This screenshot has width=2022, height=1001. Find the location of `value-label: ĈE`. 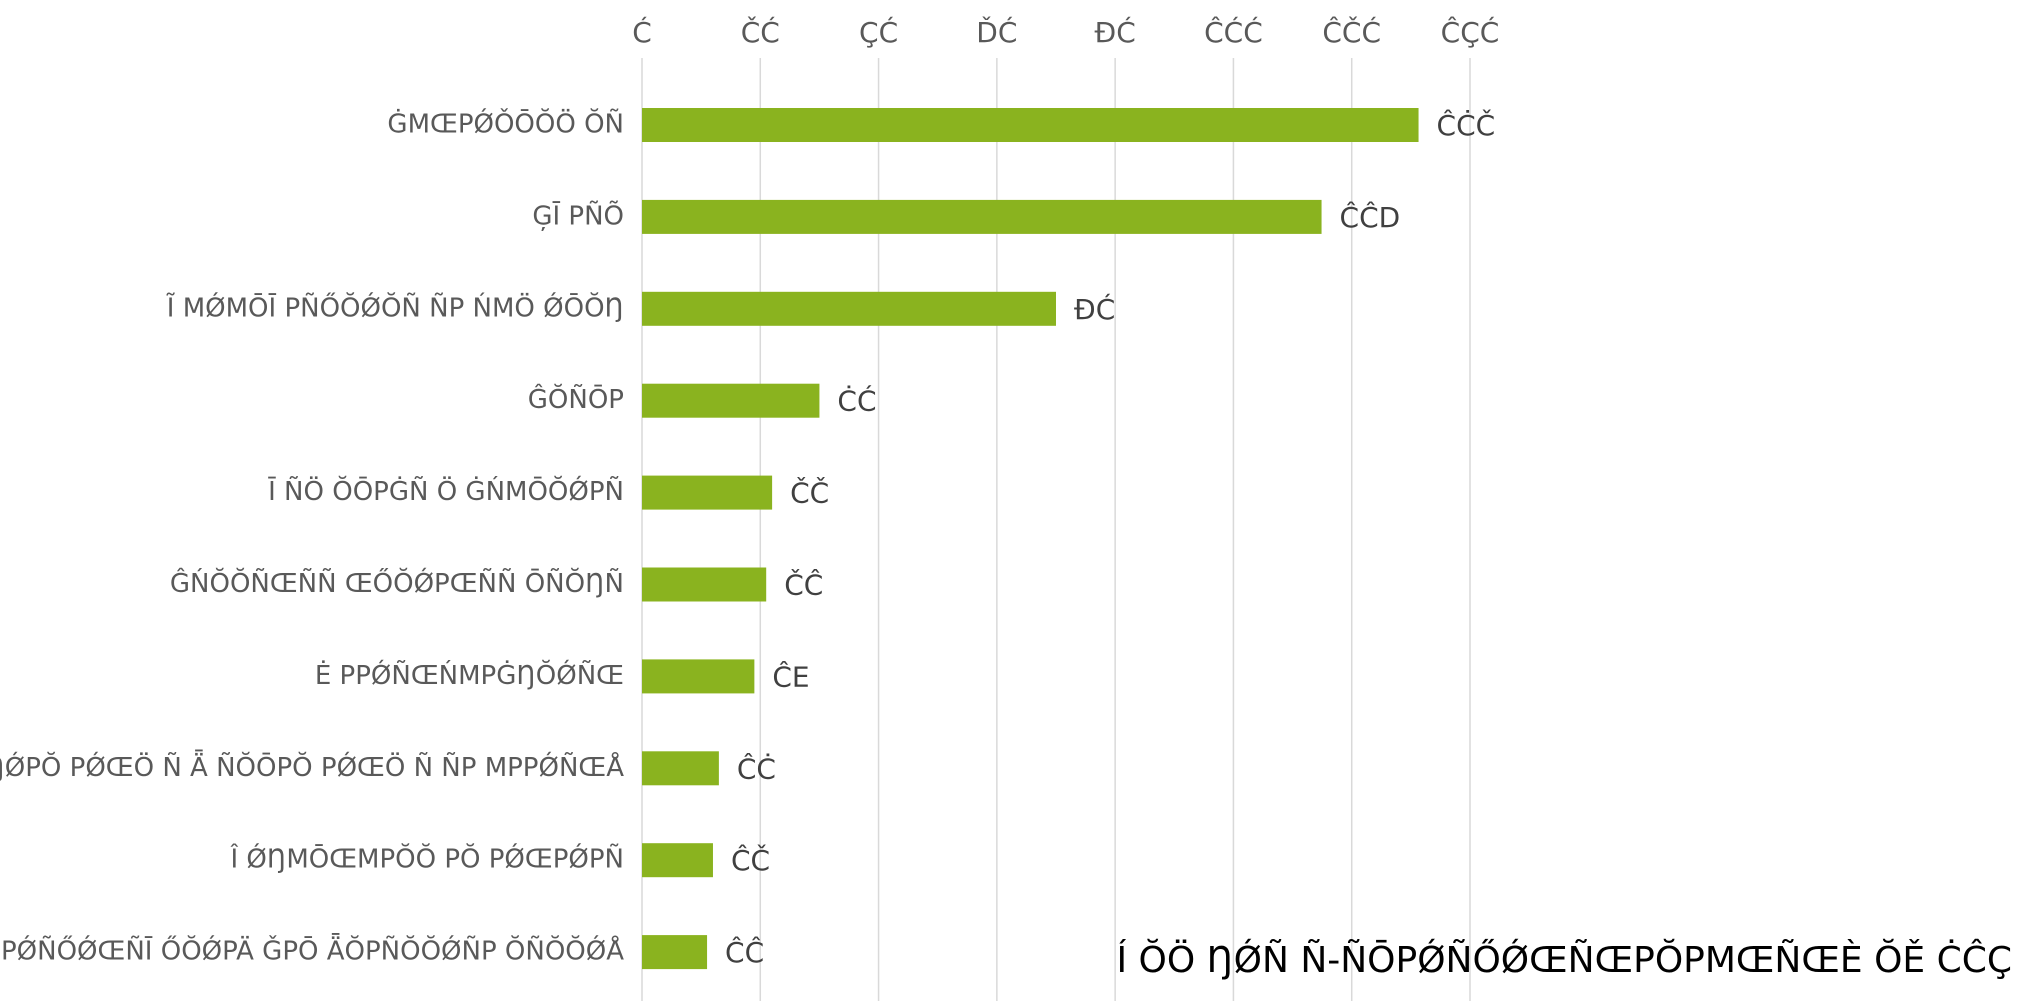

value-label: ĈE is located at coordinates (790, 676).